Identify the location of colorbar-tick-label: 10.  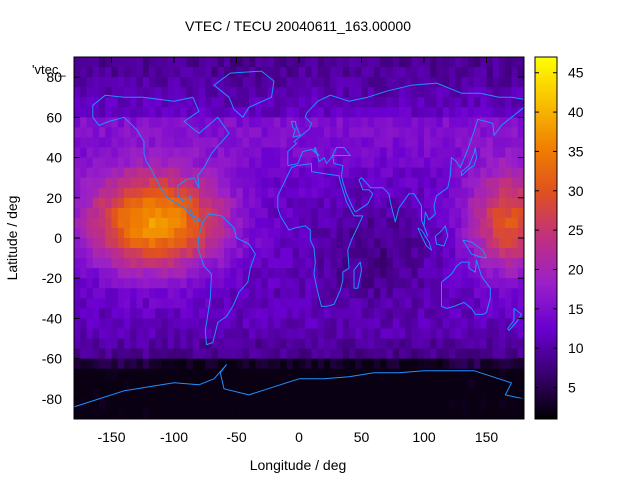
(576, 348).